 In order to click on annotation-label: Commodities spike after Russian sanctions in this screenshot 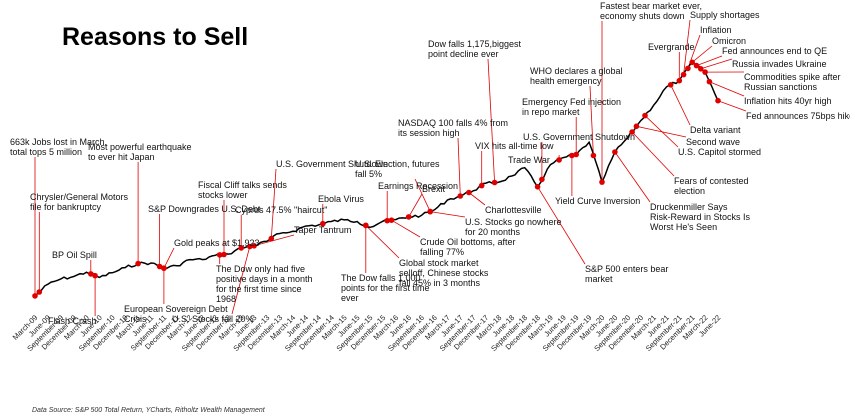, I will do `click(792, 82)`.